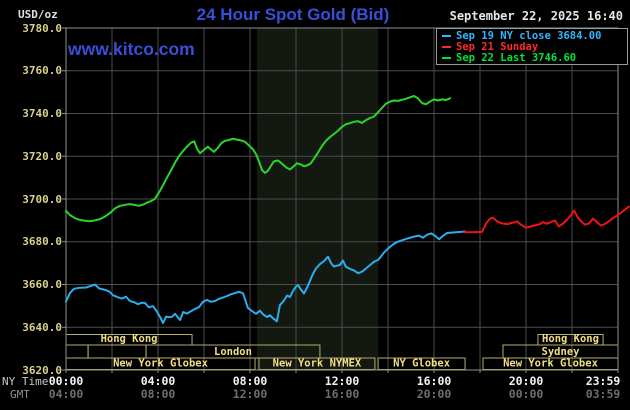  Describe the element at coordinates (42, 327) in the screenshot. I see `y-axis-tick-label: 3640.0` at that location.